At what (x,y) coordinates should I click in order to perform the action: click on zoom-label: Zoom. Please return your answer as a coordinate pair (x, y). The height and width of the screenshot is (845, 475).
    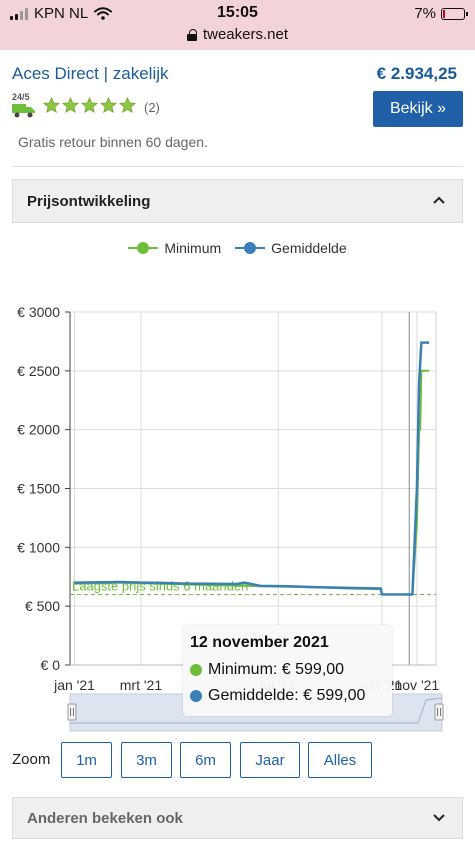
    Looking at the image, I should click on (31, 759).